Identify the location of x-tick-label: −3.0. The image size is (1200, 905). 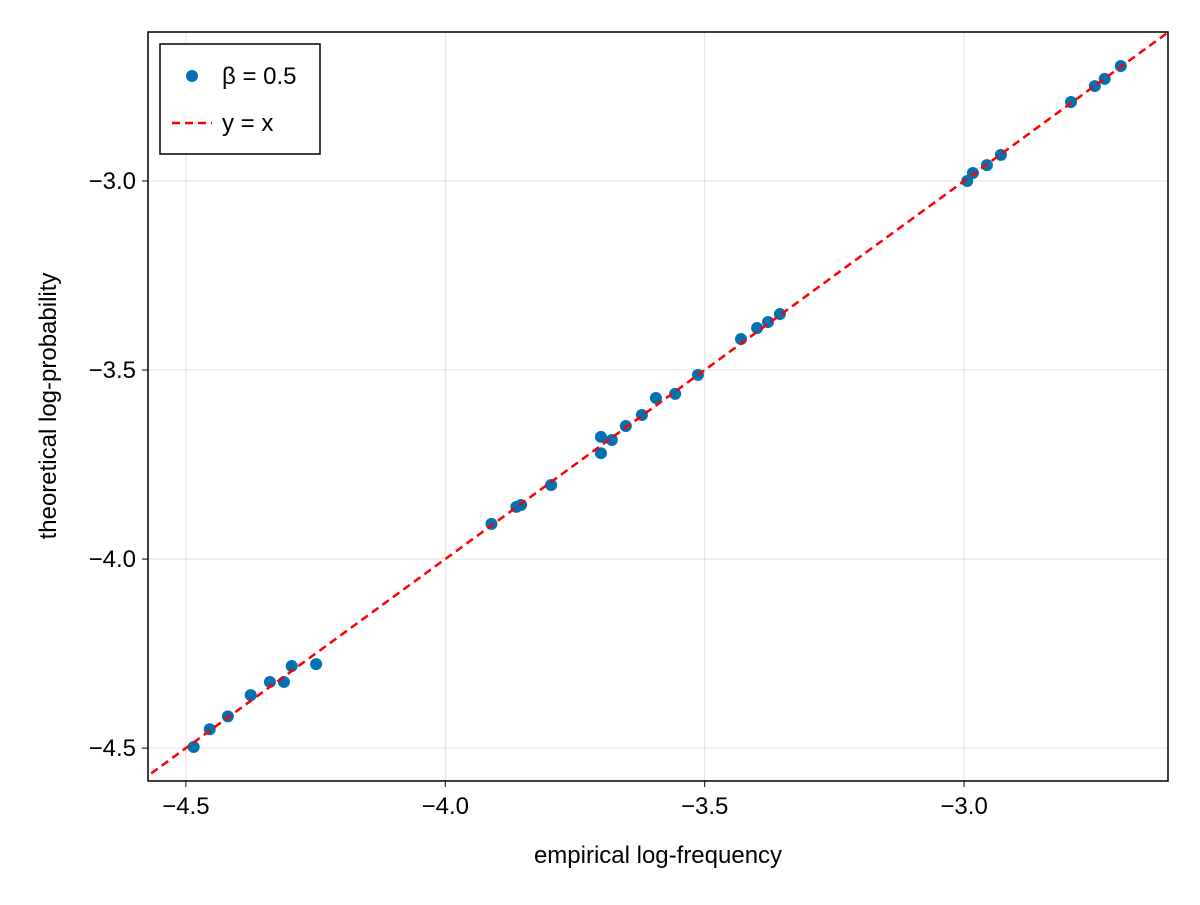
(963, 806).